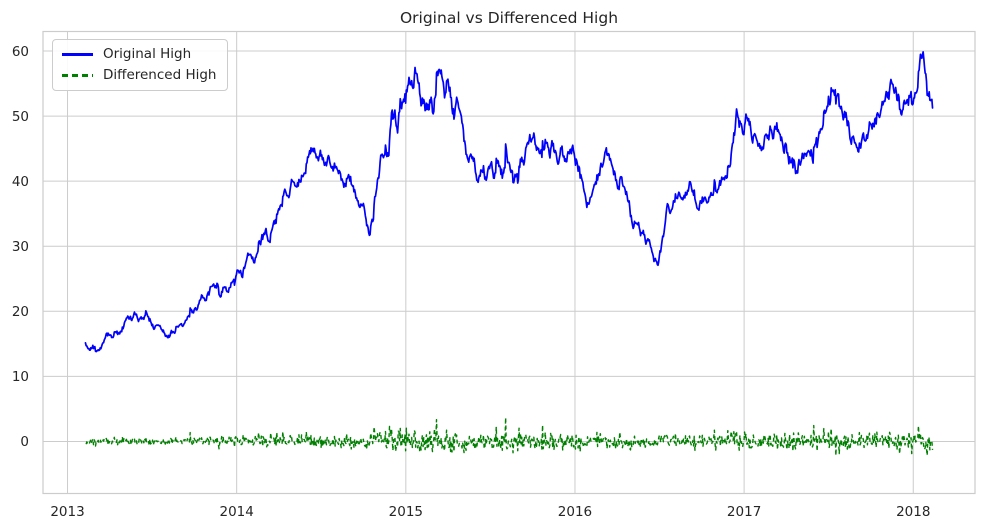  Describe the element at coordinates (509, 436) in the screenshot. I see `differenced-high-line` at that location.